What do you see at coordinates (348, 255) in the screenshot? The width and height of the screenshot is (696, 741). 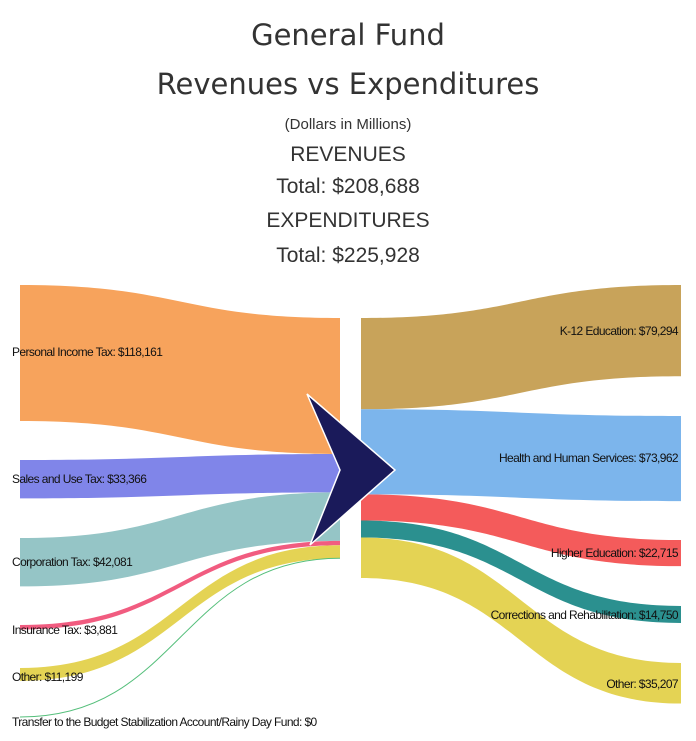 I see `expenditures-total: Total: $225,928` at bounding box center [348, 255].